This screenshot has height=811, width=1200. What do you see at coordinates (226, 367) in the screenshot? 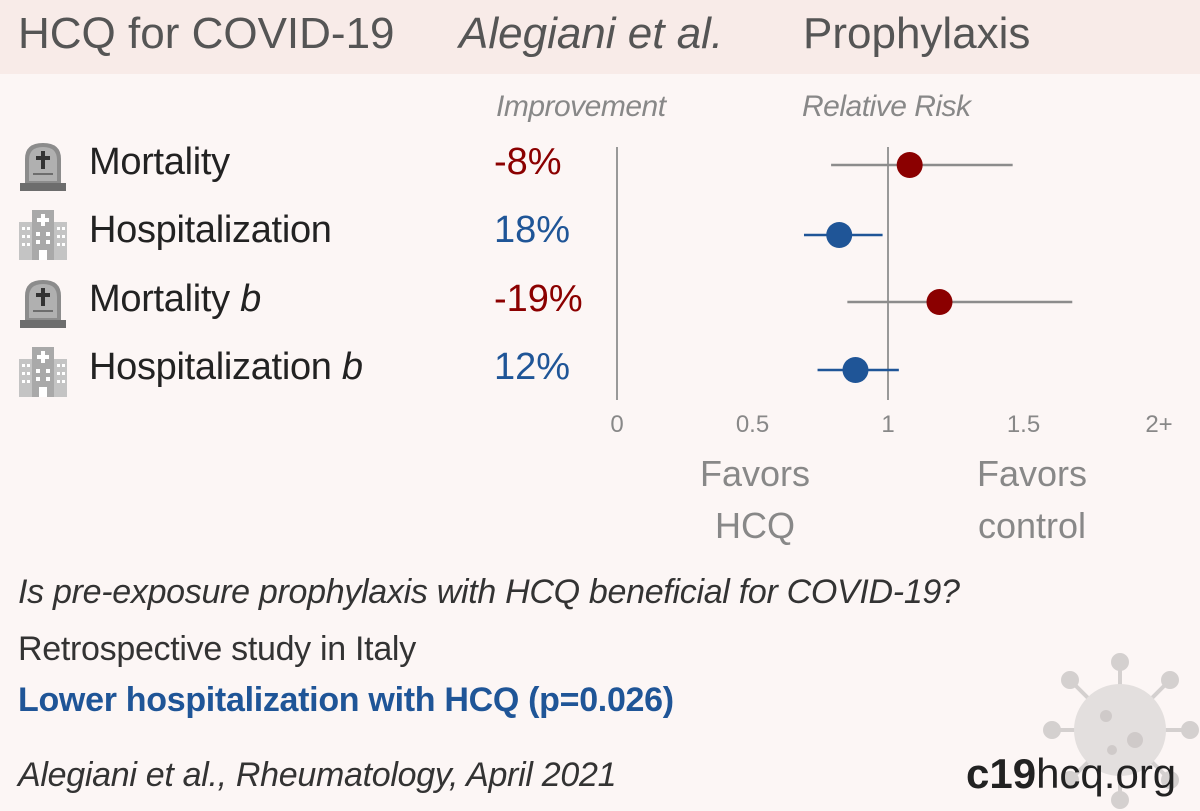
I see `outcome-label-hospitalization-b: Hospitalization b` at bounding box center [226, 367].